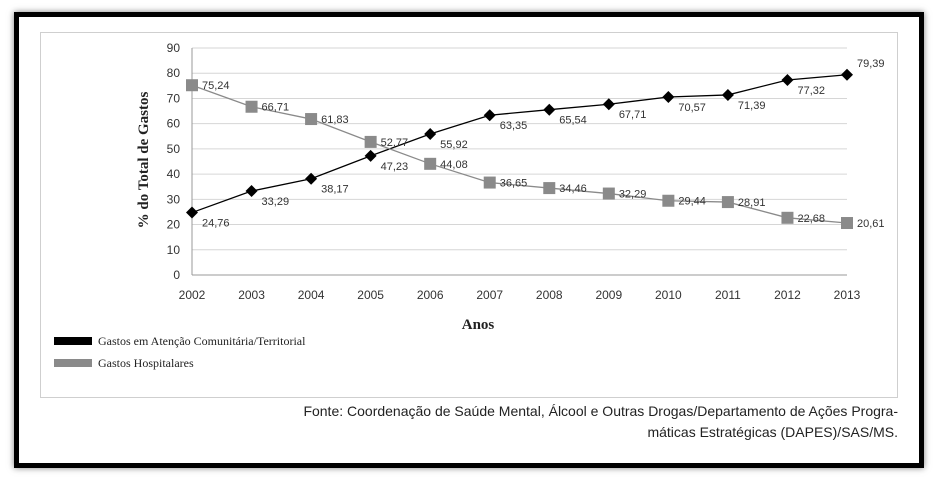 The image size is (936, 484). Describe the element at coordinates (251, 106) in the screenshot. I see `point-hospital-2003` at that location.